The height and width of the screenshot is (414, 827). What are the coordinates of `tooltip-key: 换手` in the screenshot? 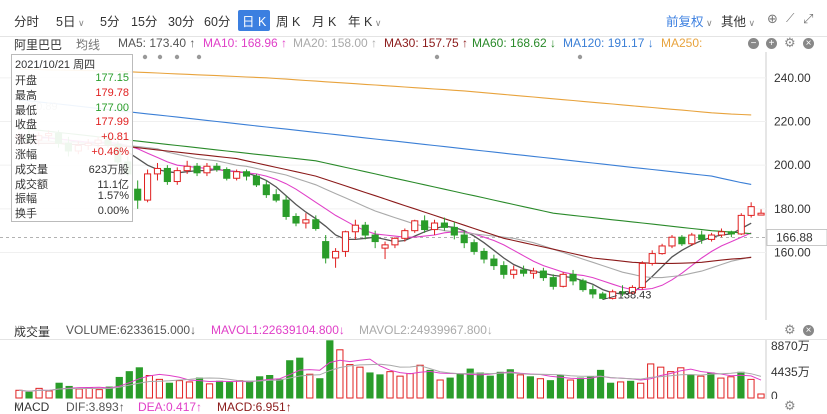 It's located at (26, 214).